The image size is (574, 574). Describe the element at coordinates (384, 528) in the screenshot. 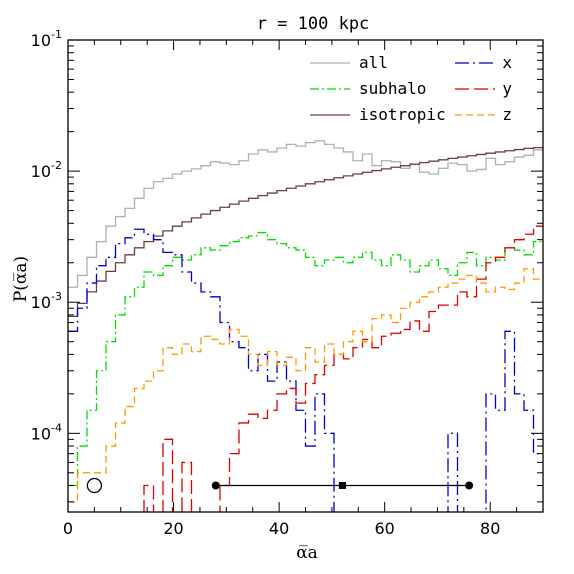

I see `x-tick-label: 60` at that location.